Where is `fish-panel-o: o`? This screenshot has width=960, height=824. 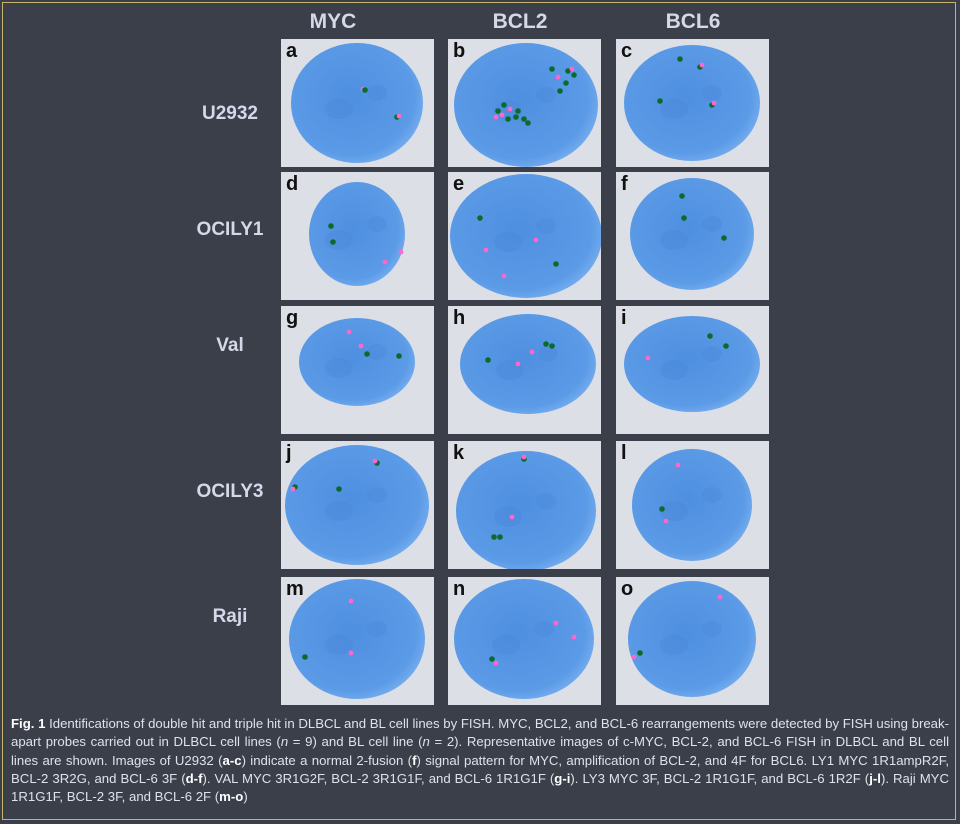
fish-panel-o: o is located at coordinates (692, 641).